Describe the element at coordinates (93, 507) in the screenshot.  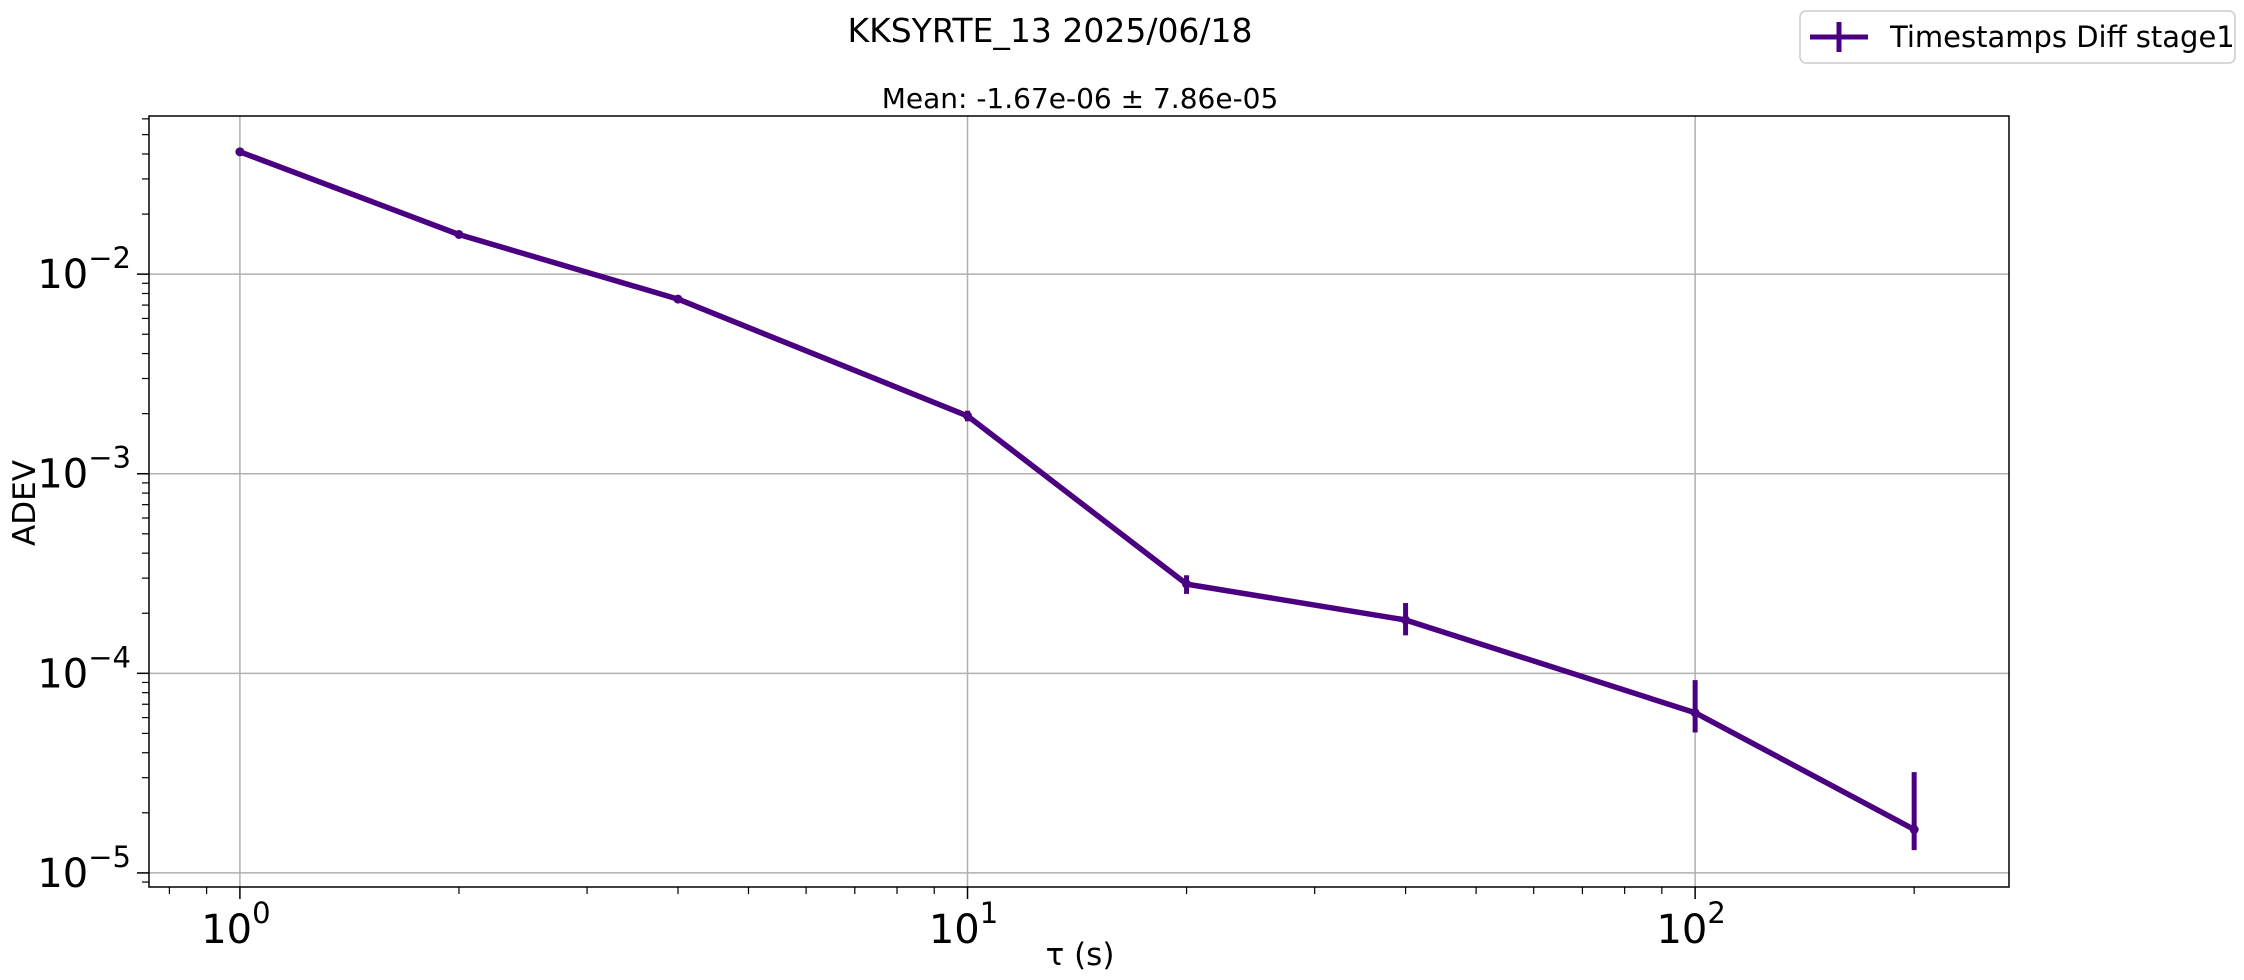
I see `y-axis-ticks: 10⁻⁵ 10⁻⁴ 10⁻³ 10⁻²` at that location.